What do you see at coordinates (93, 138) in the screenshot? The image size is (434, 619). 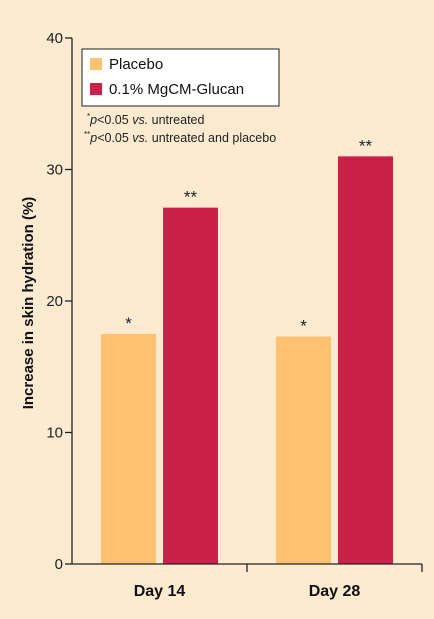 I see `note-2-p: p` at bounding box center [93, 138].